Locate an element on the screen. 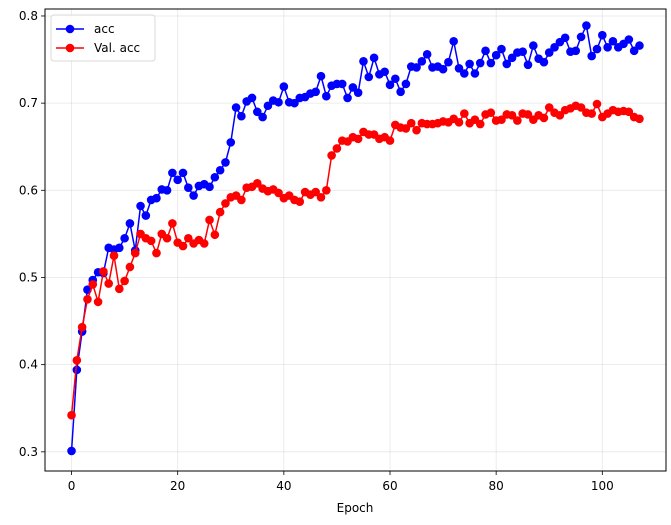  x-axis-label: Epoch is located at coordinates (355, 508).